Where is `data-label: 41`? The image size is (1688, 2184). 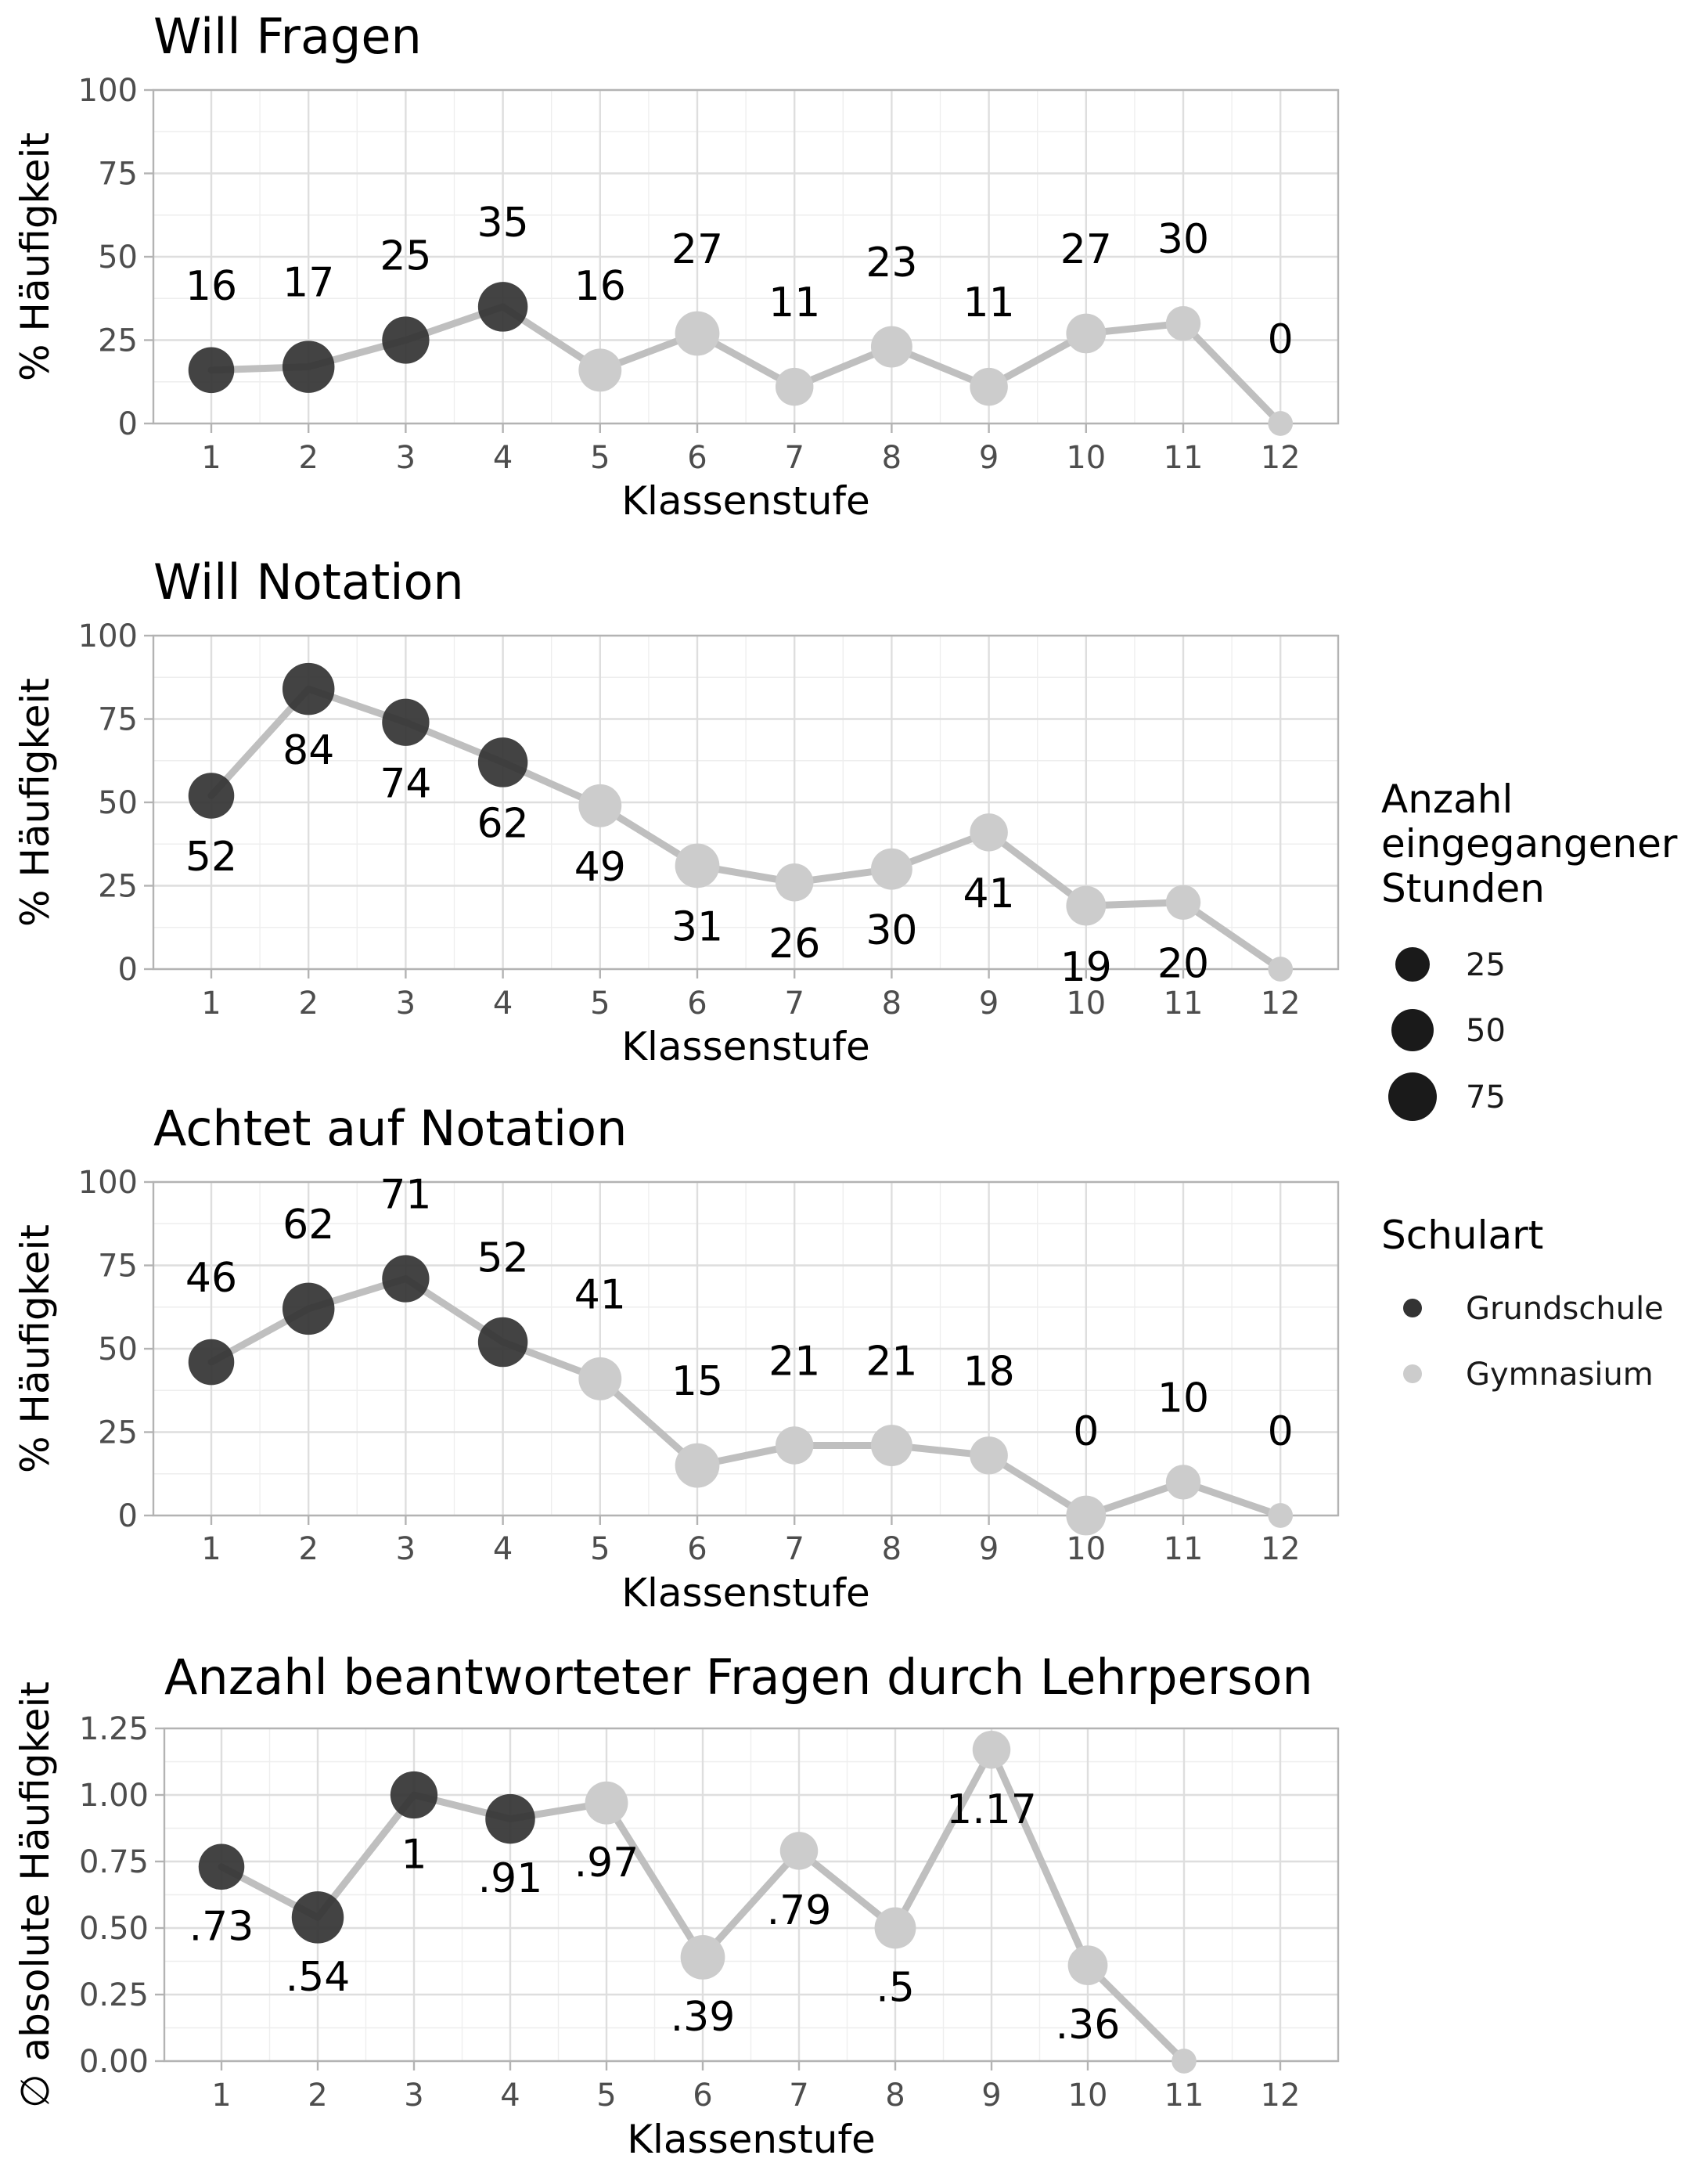 data-label: 41 is located at coordinates (600, 1294).